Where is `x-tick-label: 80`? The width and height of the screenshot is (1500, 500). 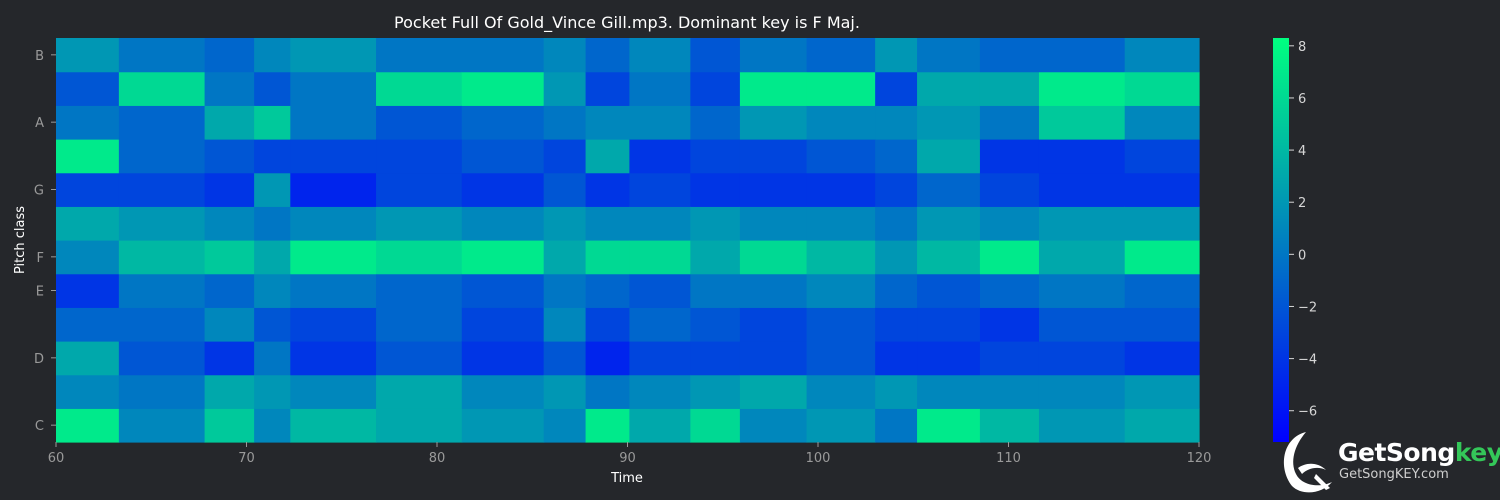 x-tick-label: 80 is located at coordinates (437, 458).